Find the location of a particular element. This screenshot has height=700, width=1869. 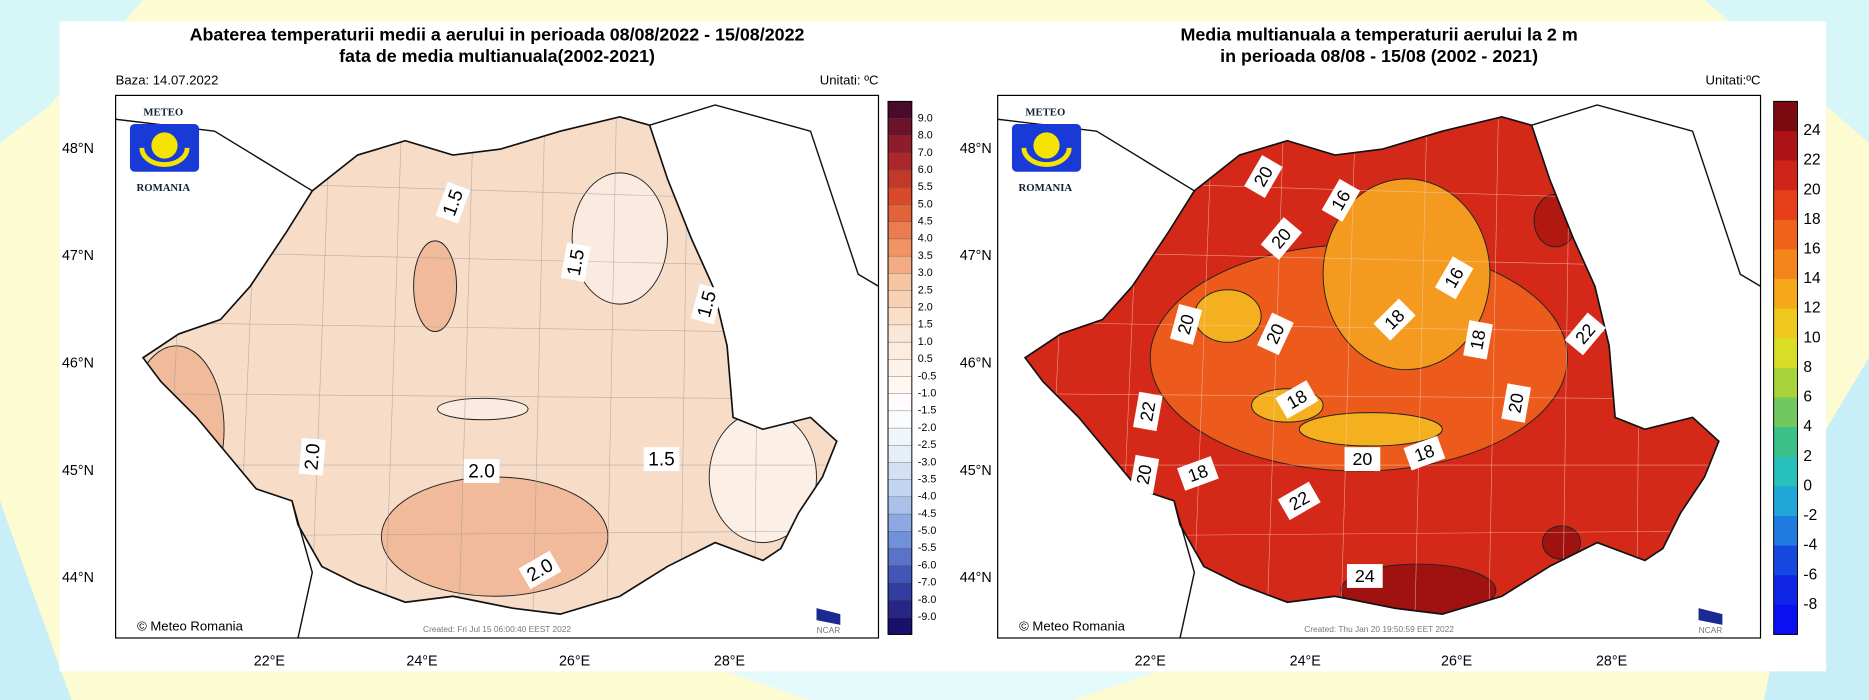

lat-label: 47°N is located at coordinates (976, 256).